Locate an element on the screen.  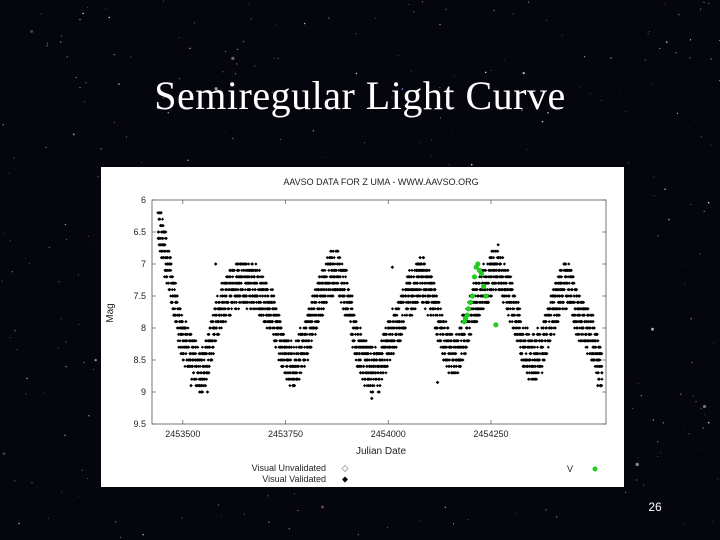
y-tick-label: 6 is located at coordinates (143, 200).